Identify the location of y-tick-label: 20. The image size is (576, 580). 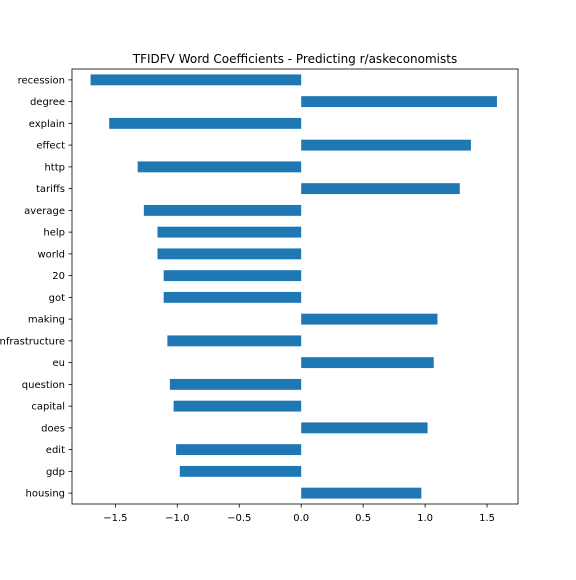
(58, 276).